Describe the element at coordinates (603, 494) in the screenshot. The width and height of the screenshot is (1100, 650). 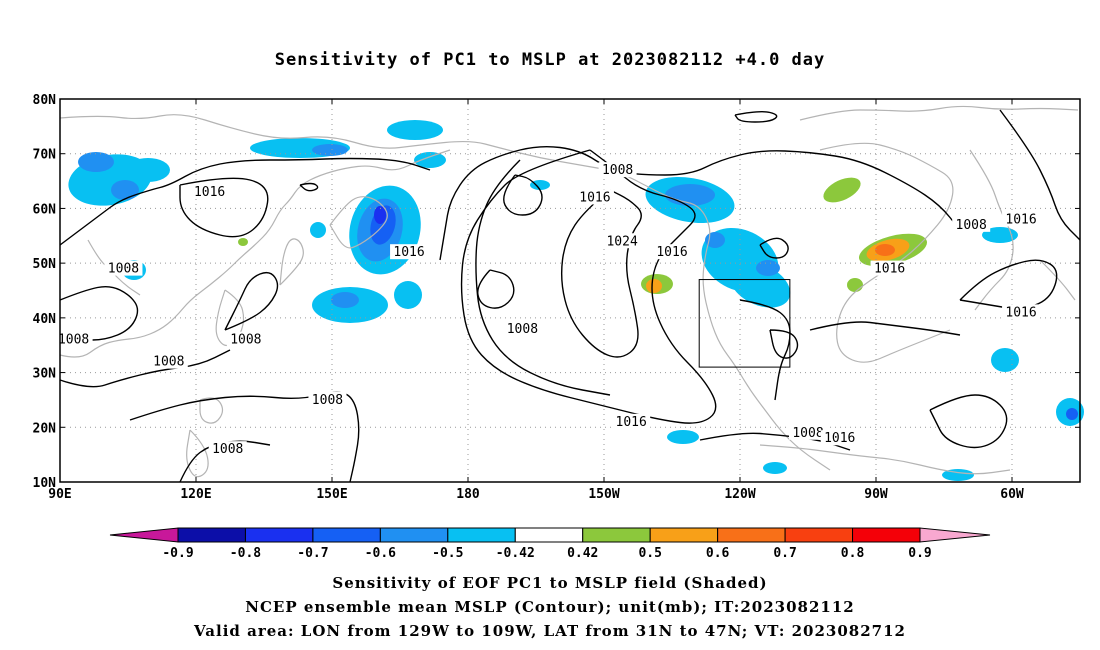
I see `lon-tick-label: 150W` at that location.